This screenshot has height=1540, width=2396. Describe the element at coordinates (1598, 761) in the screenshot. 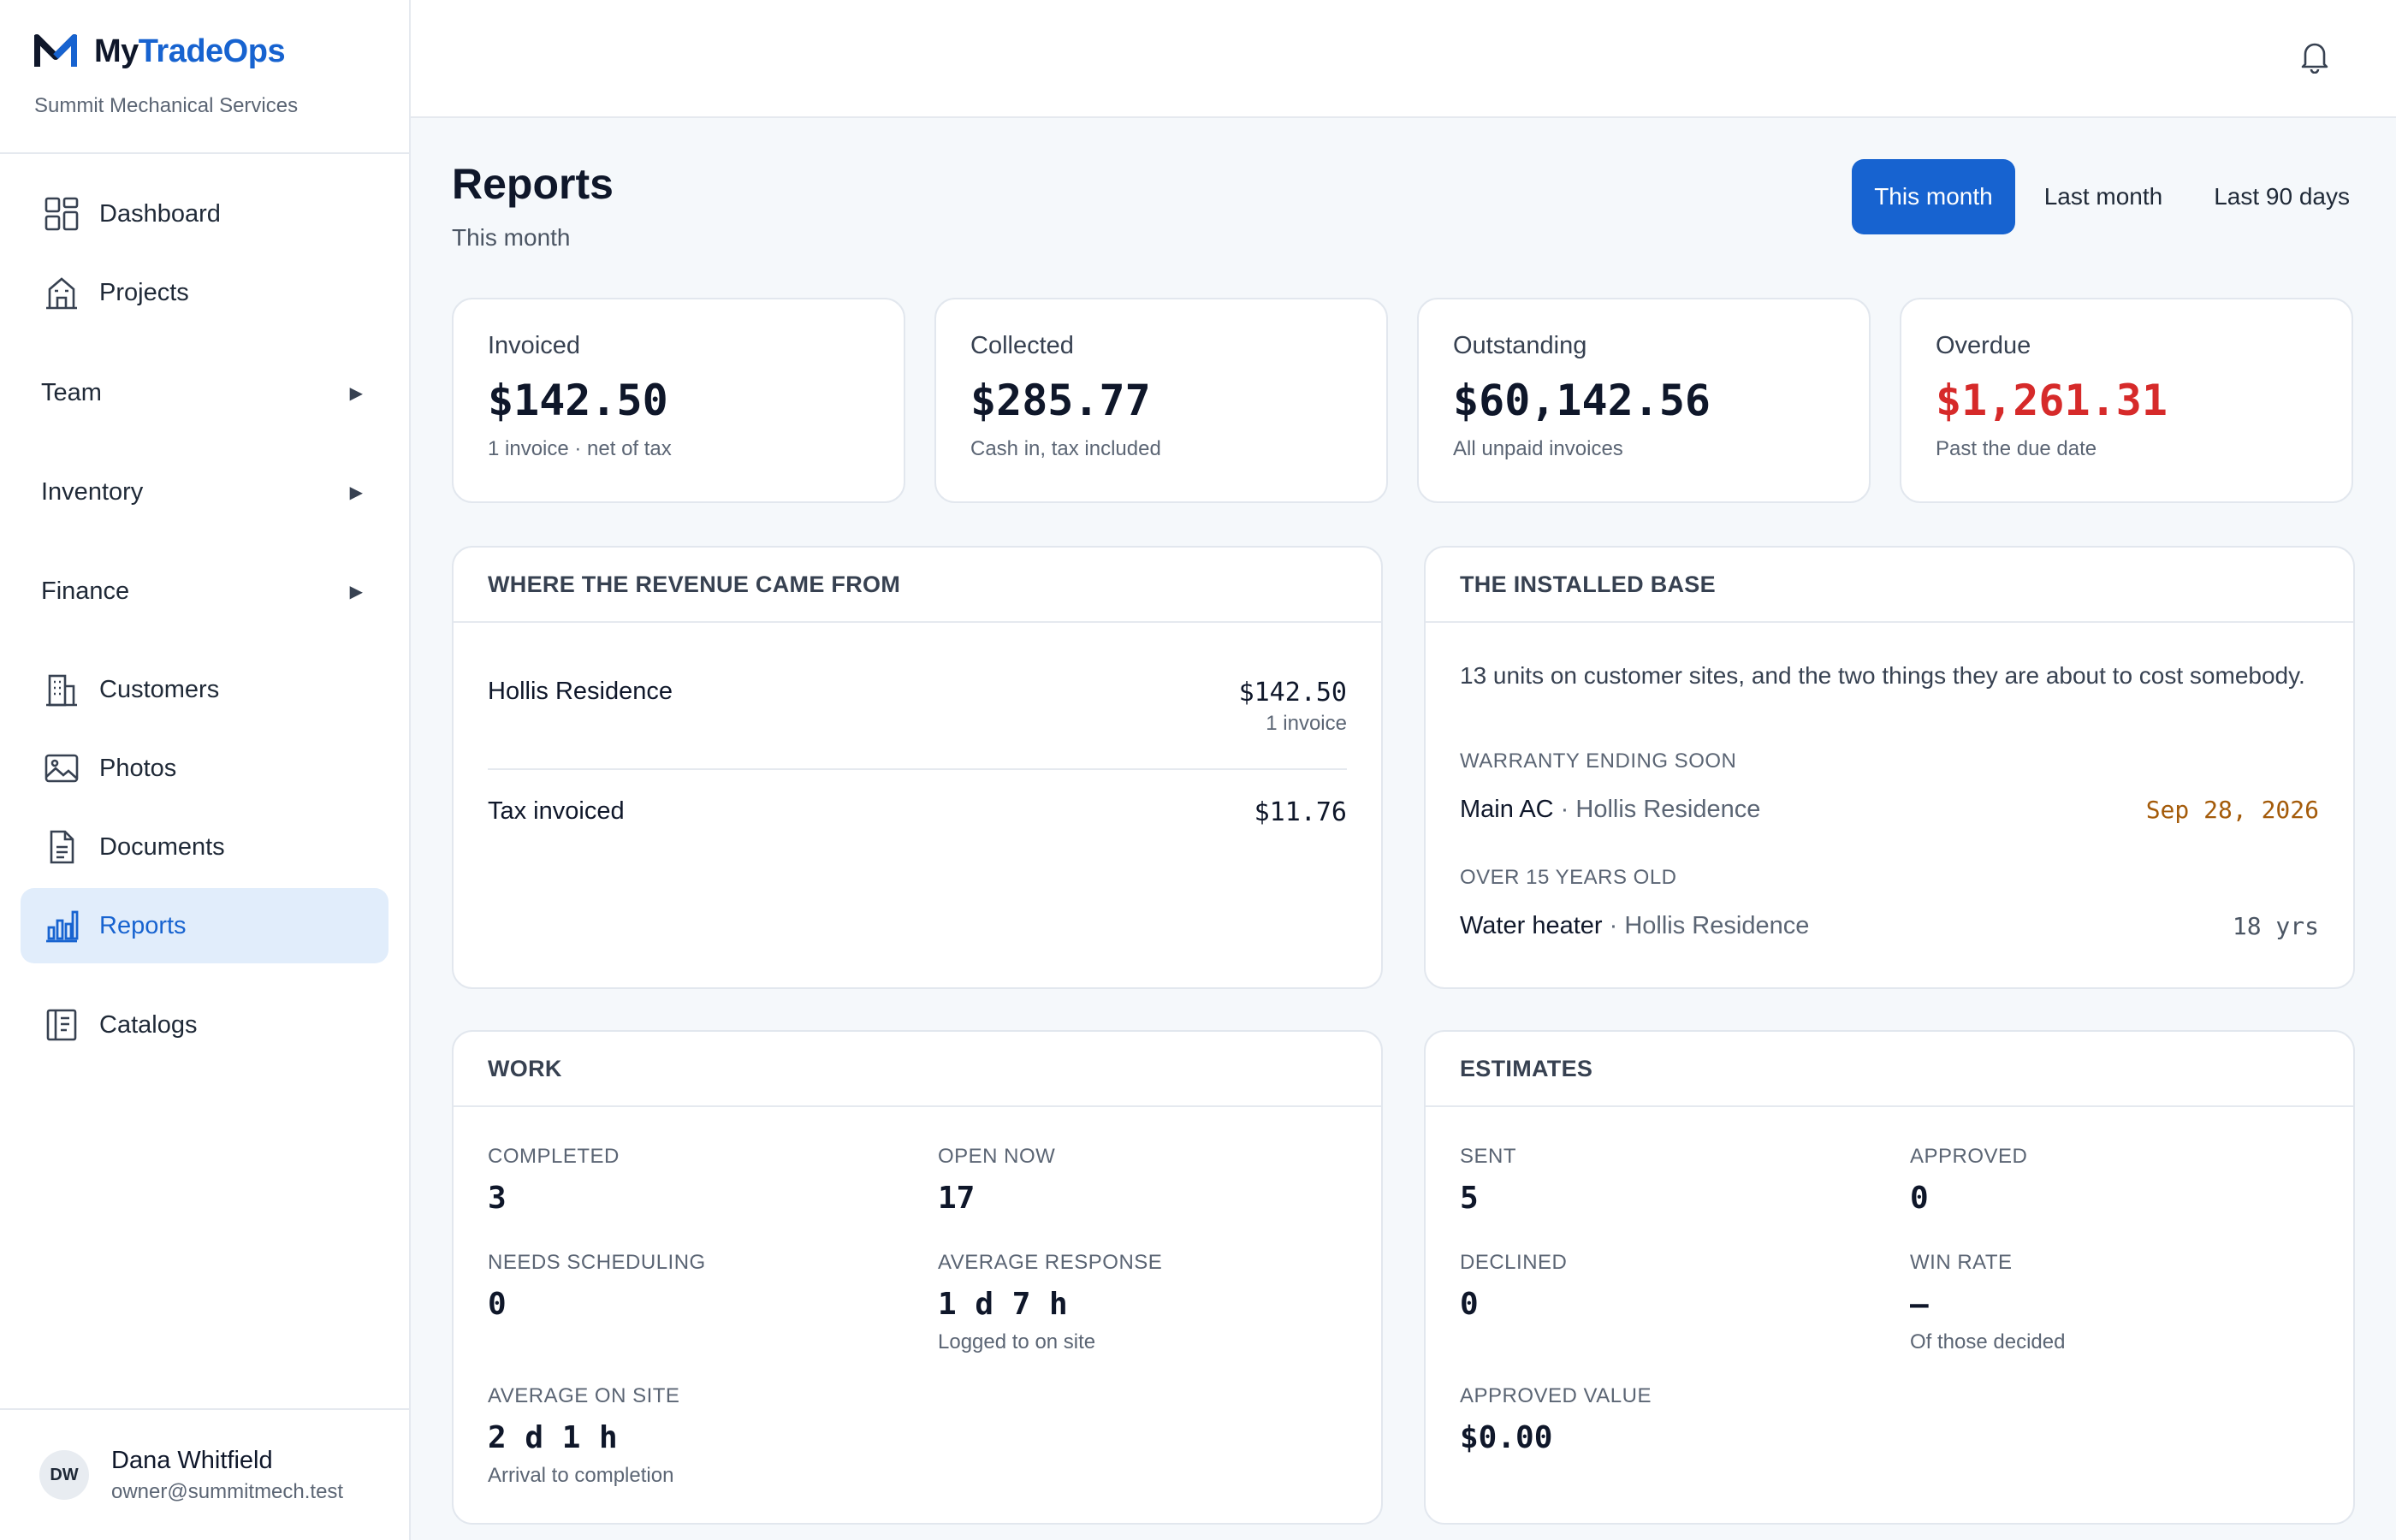

I see `warranty-heading: WARRANTY ENDING SOON` at that location.